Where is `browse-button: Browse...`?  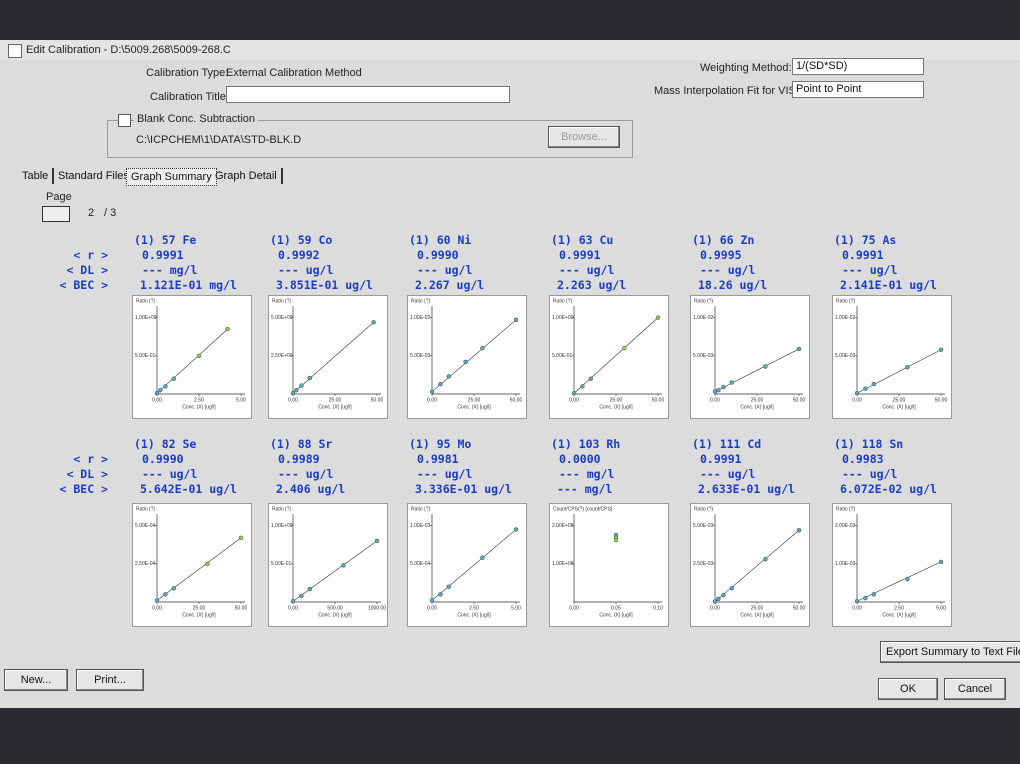
browse-button: Browse... is located at coordinates (584, 137).